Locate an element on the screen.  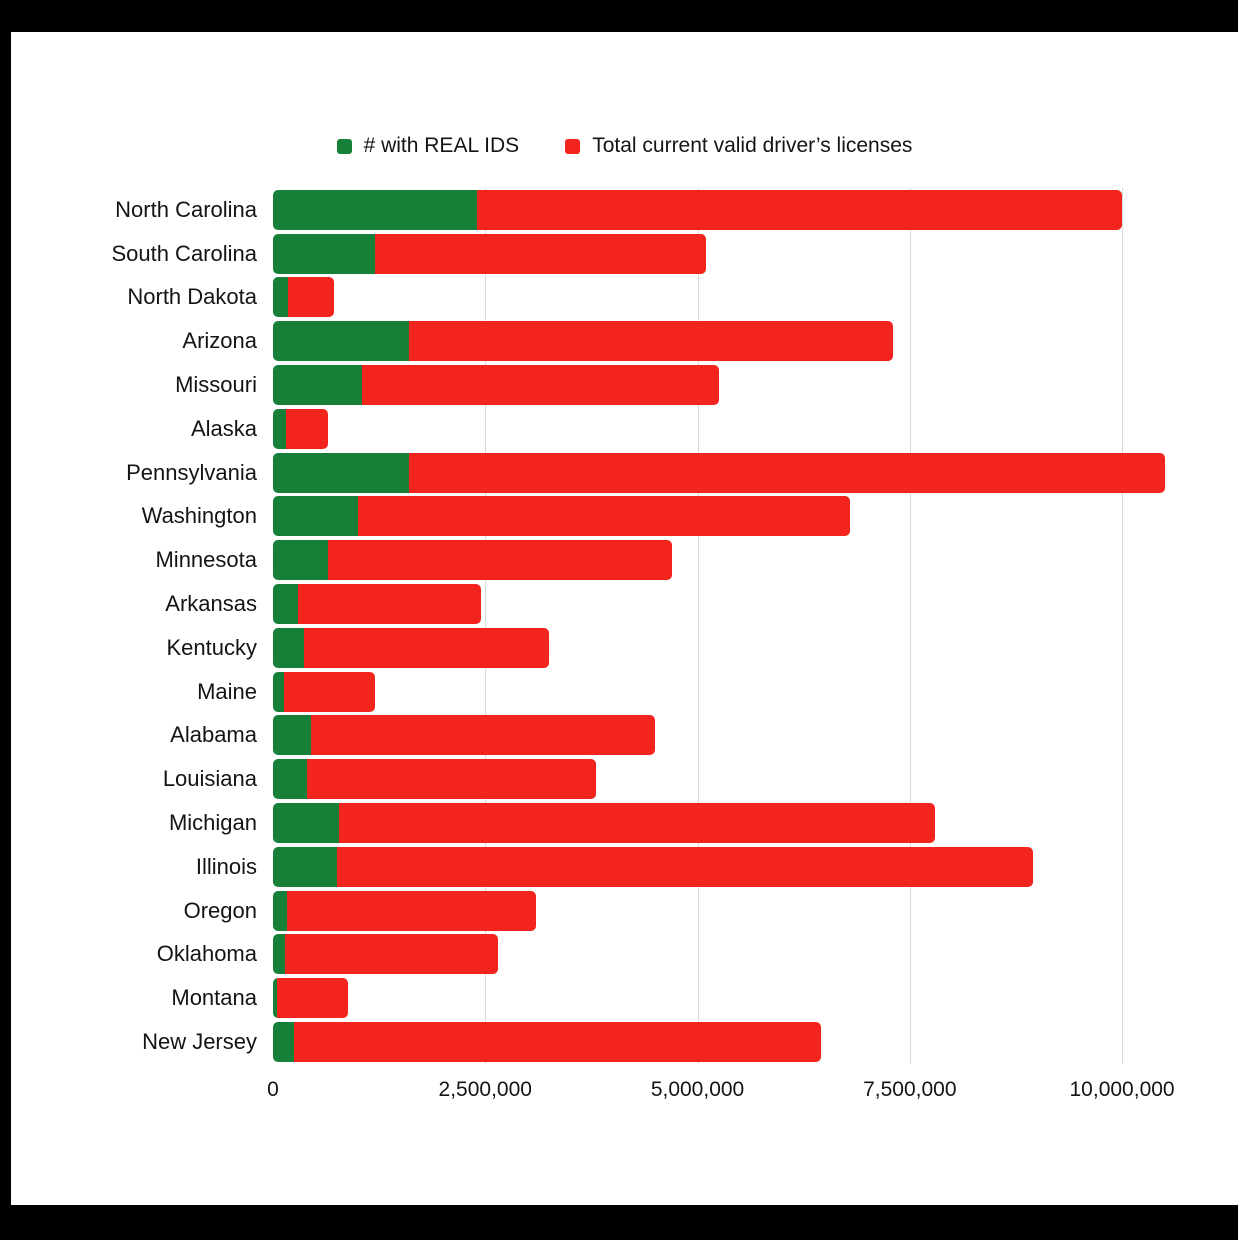
category-label: Oklahoma is located at coordinates (206, 954).